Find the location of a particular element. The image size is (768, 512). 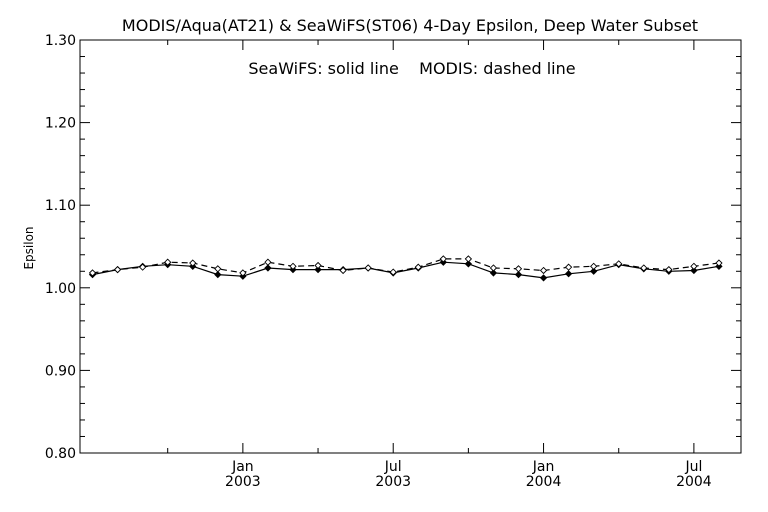

y-tick-label: 0.90 is located at coordinates (60, 371).